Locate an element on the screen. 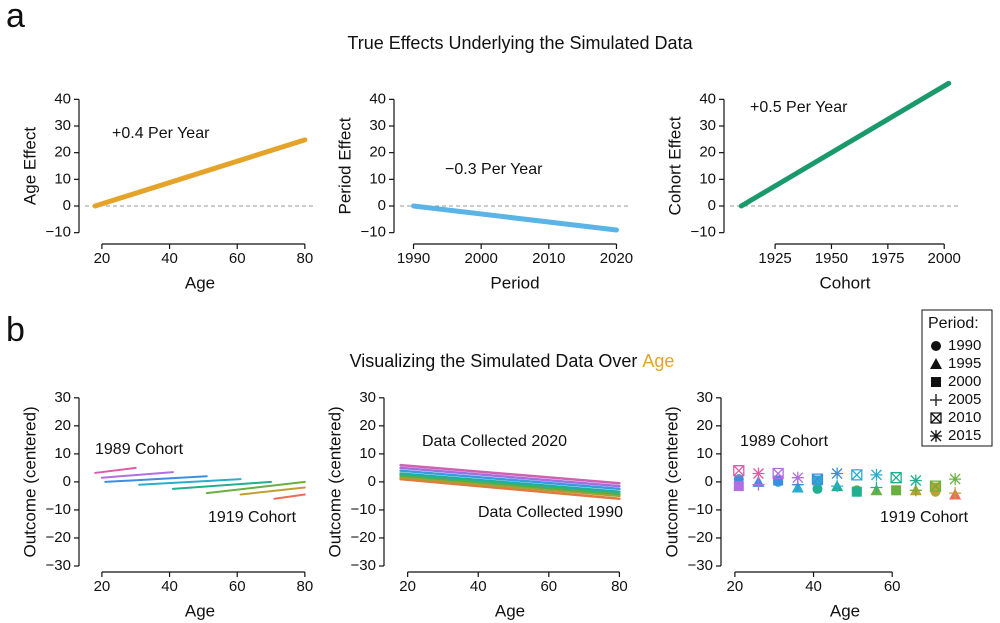 The width and height of the screenshot is (1000, 623). x-tick-label: 1975 is located at coordinates (887, 258).